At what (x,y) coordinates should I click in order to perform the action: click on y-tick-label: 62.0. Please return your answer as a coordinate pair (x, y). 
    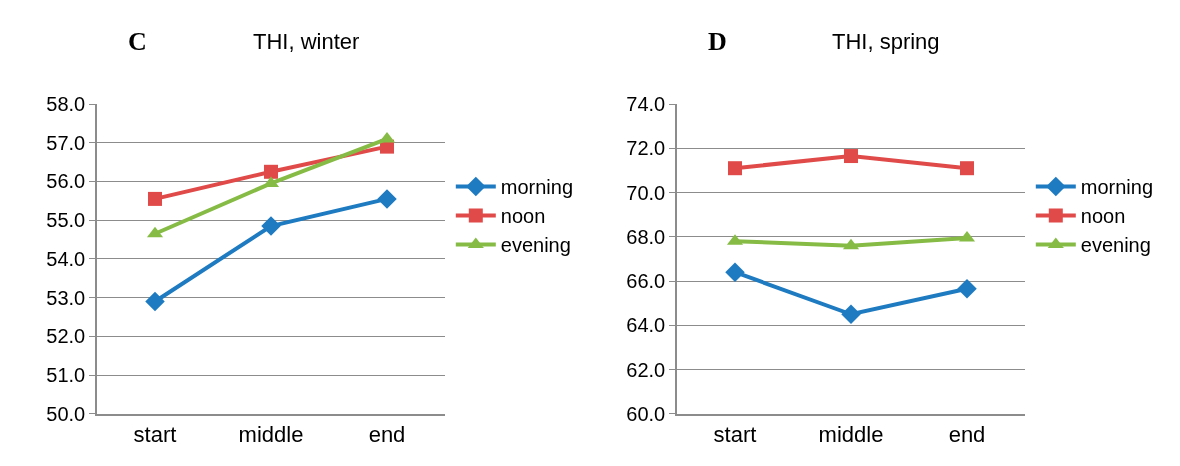
    Looking at the image, I should click on (646, 369).